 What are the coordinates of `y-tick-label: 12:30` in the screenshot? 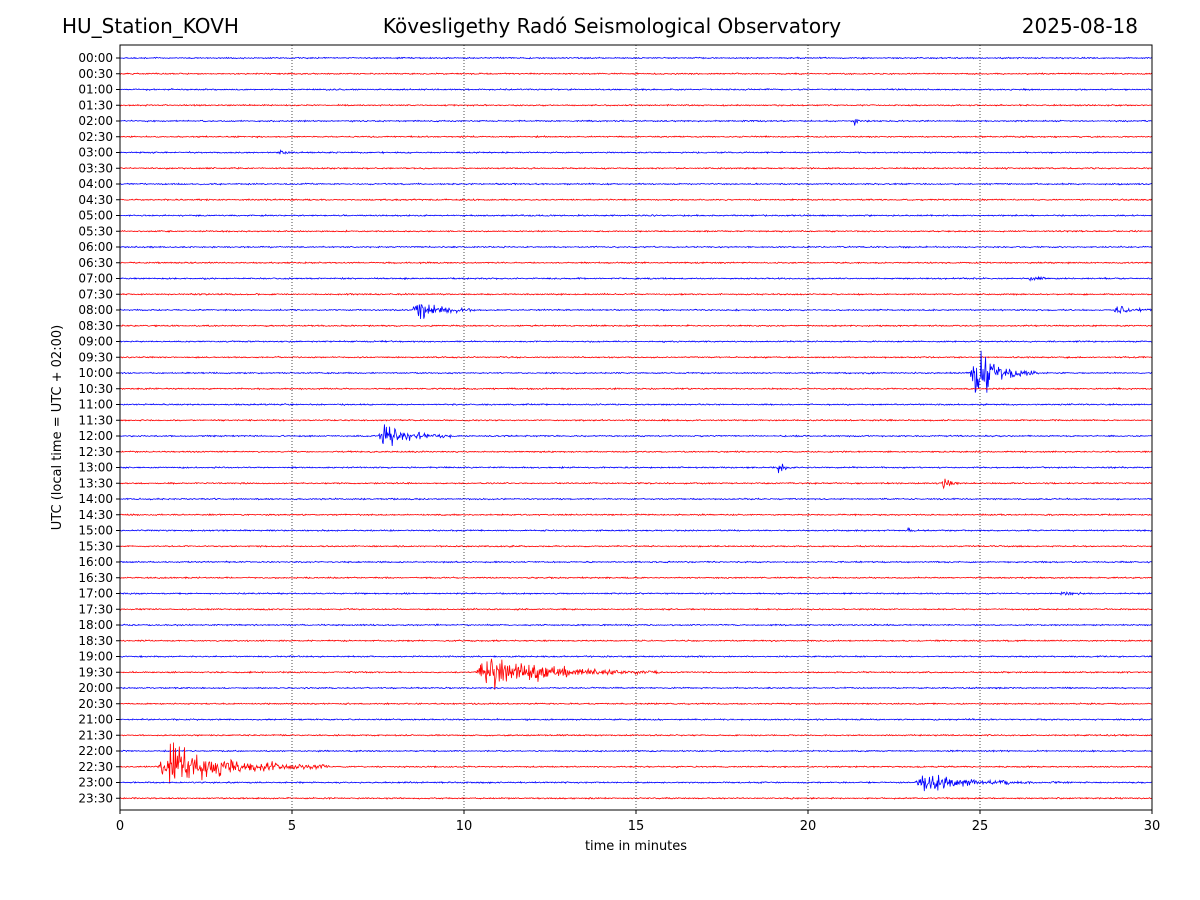 It's located at (95, 452).